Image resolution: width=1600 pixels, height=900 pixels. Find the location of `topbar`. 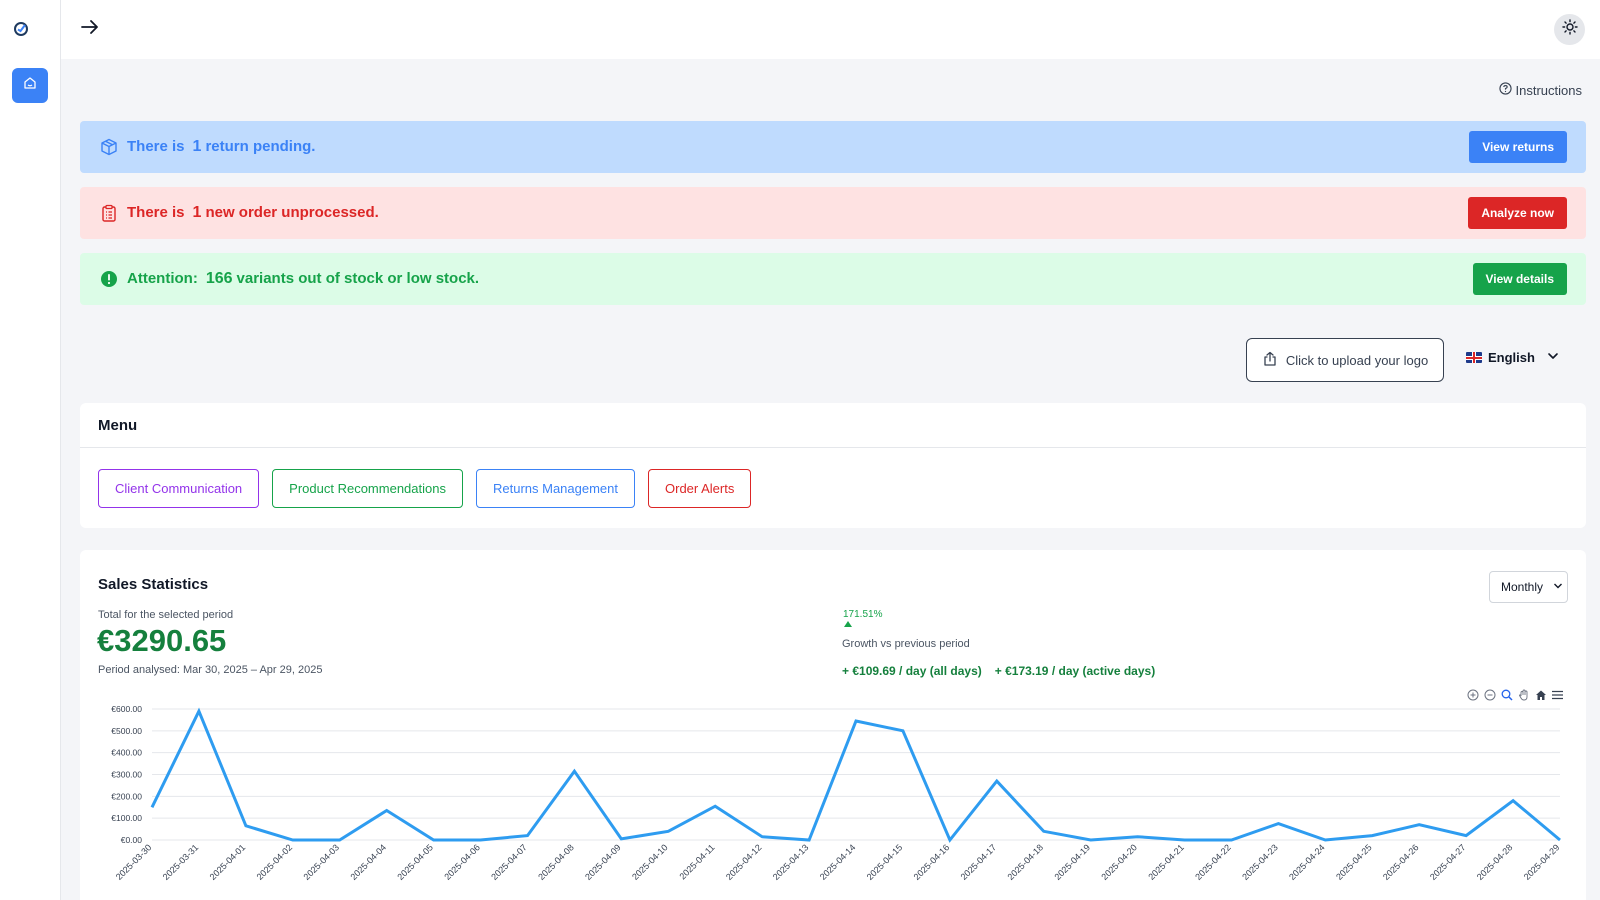

topbar is located at coordinates (830, 29).